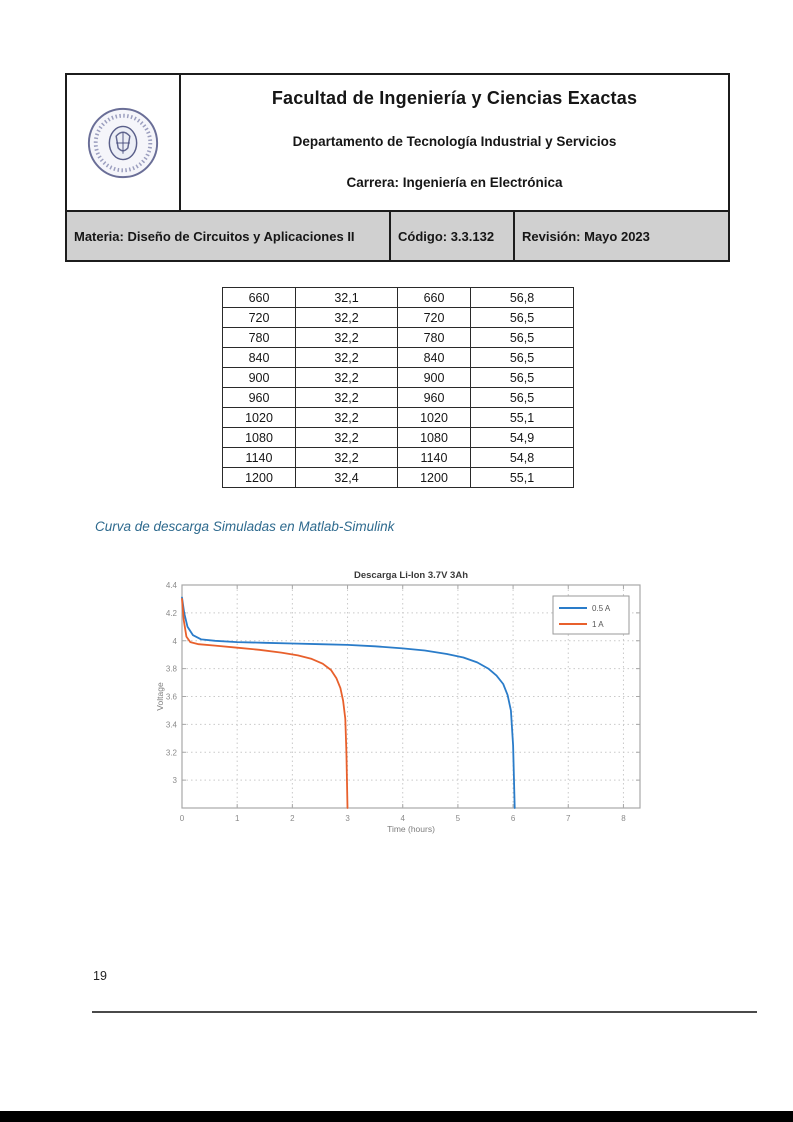  Describe the element at coordinates (454, 182) in the screenshot. I see `career-title: Carrera: Ingeniería en Electrónica` at that location.